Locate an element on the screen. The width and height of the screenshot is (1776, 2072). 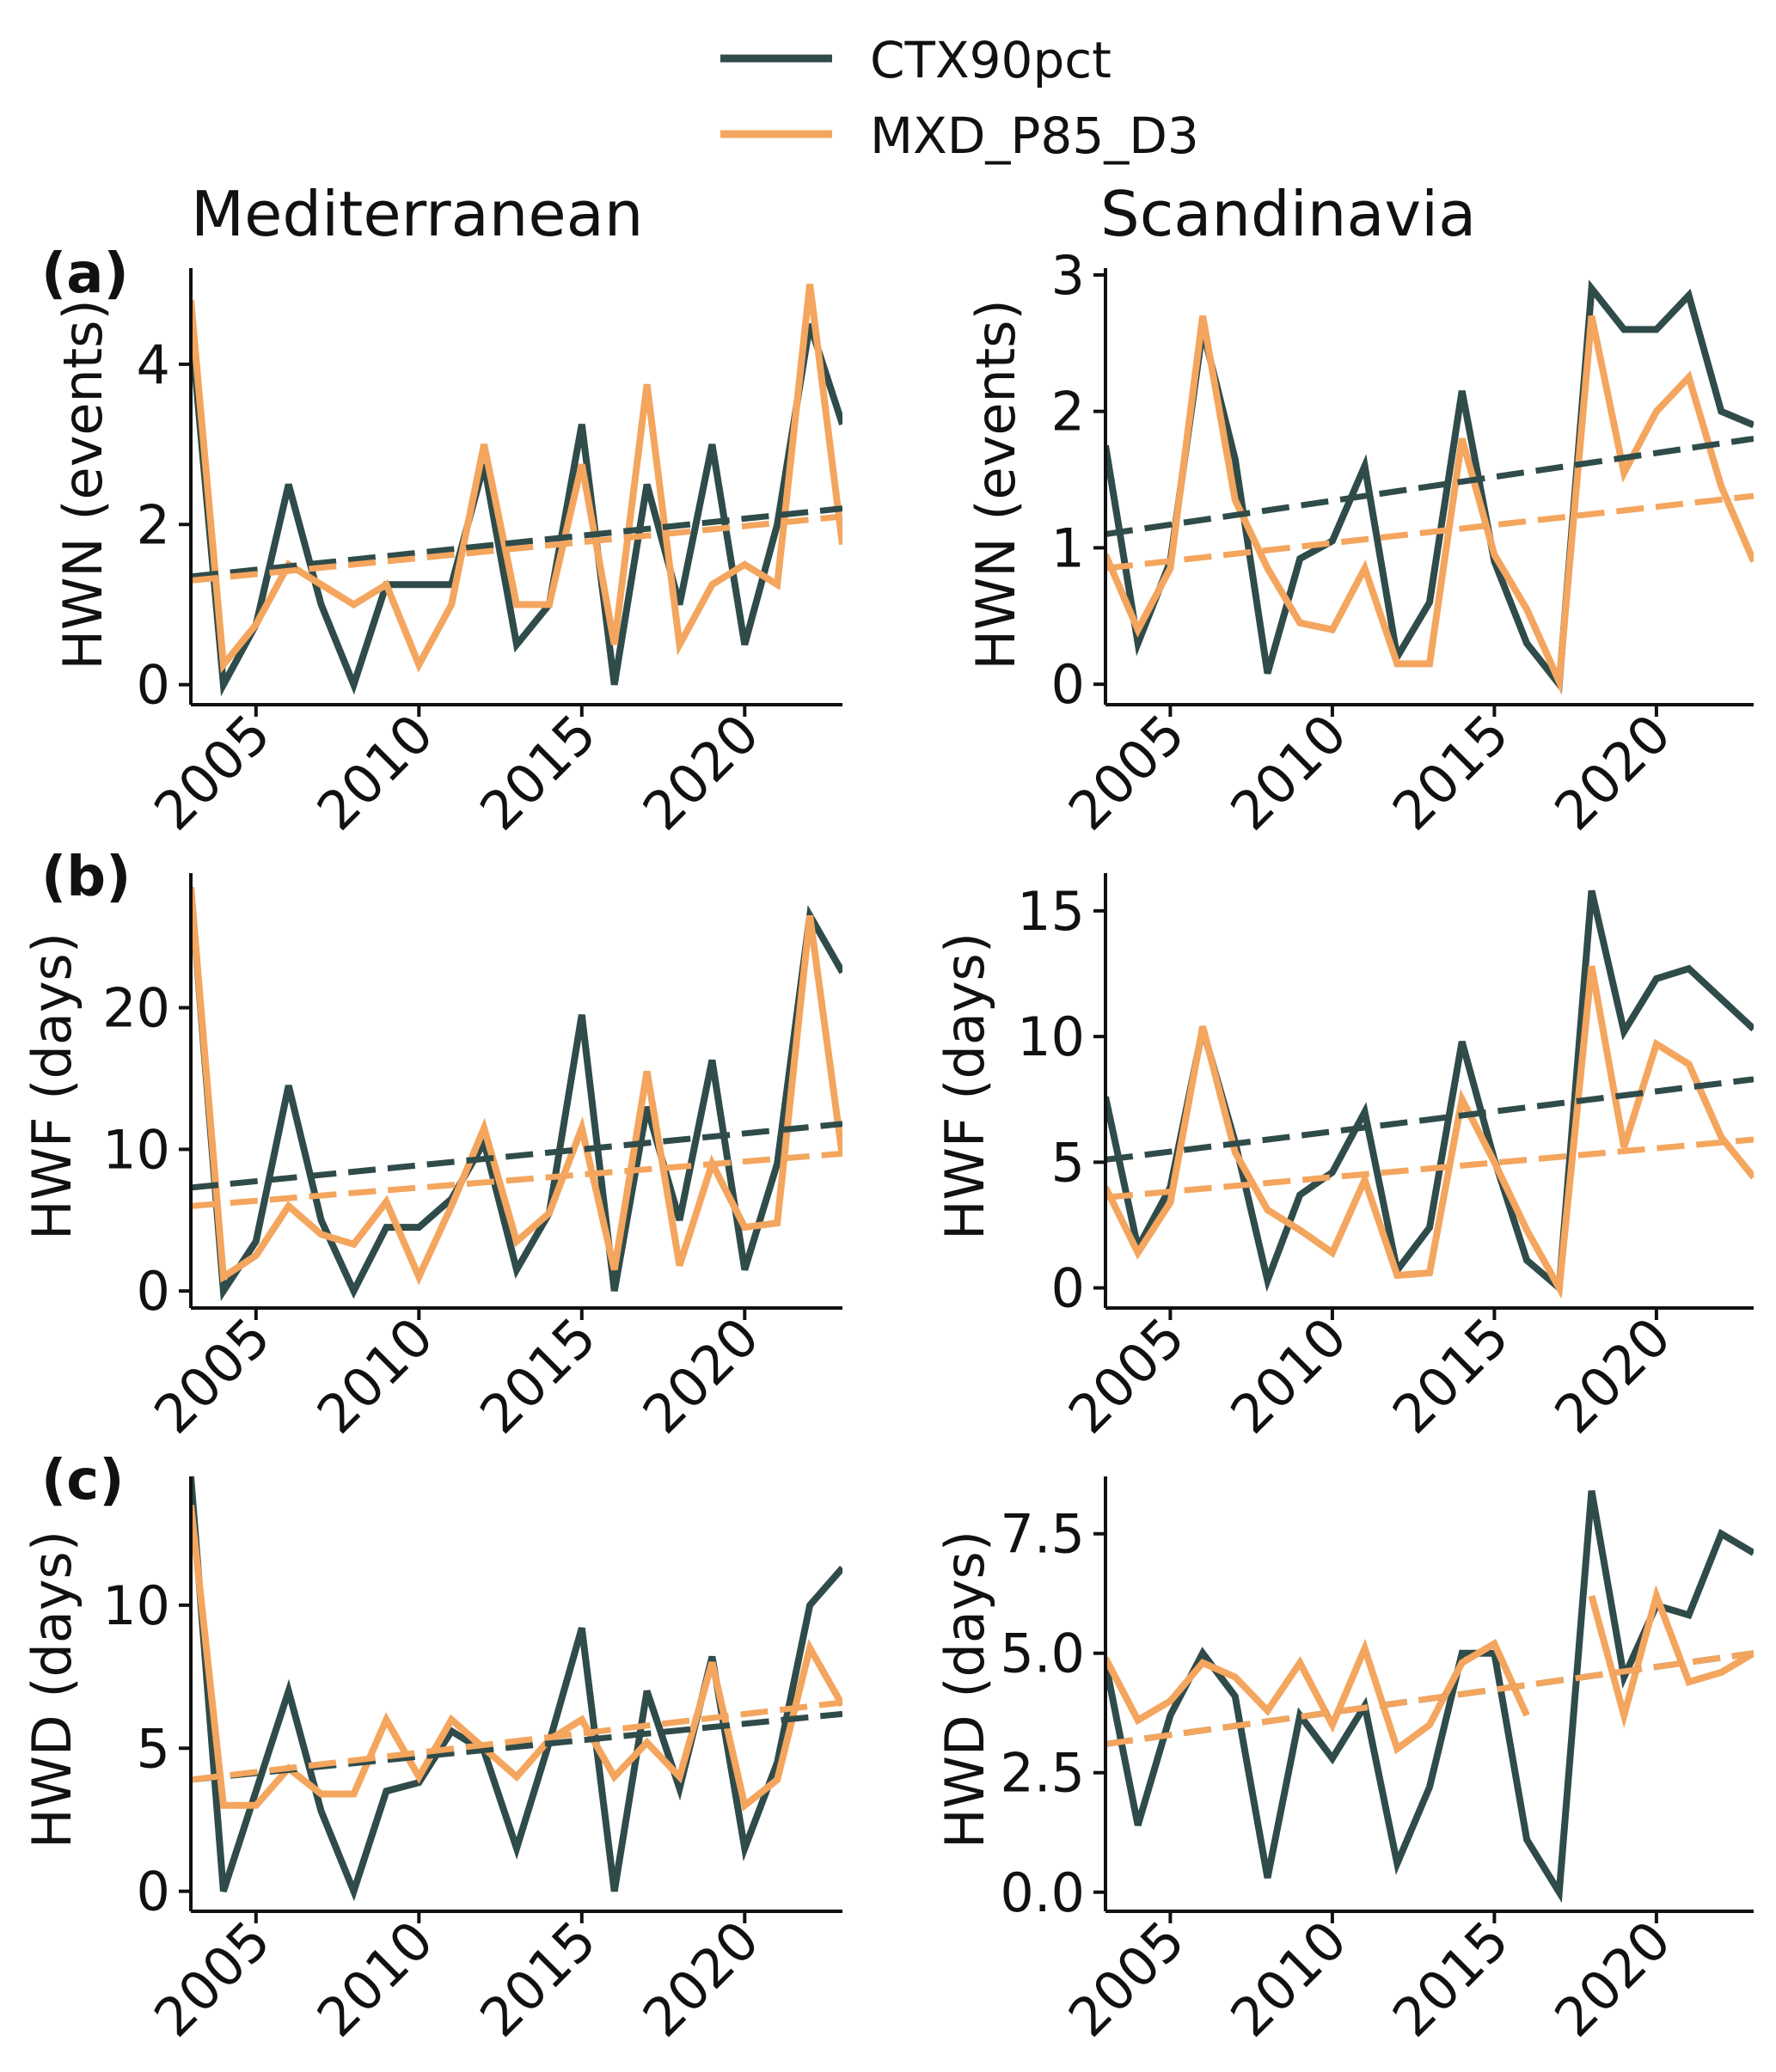
y-tick-label: 7.5 is located at coordinates (1042, 1534).